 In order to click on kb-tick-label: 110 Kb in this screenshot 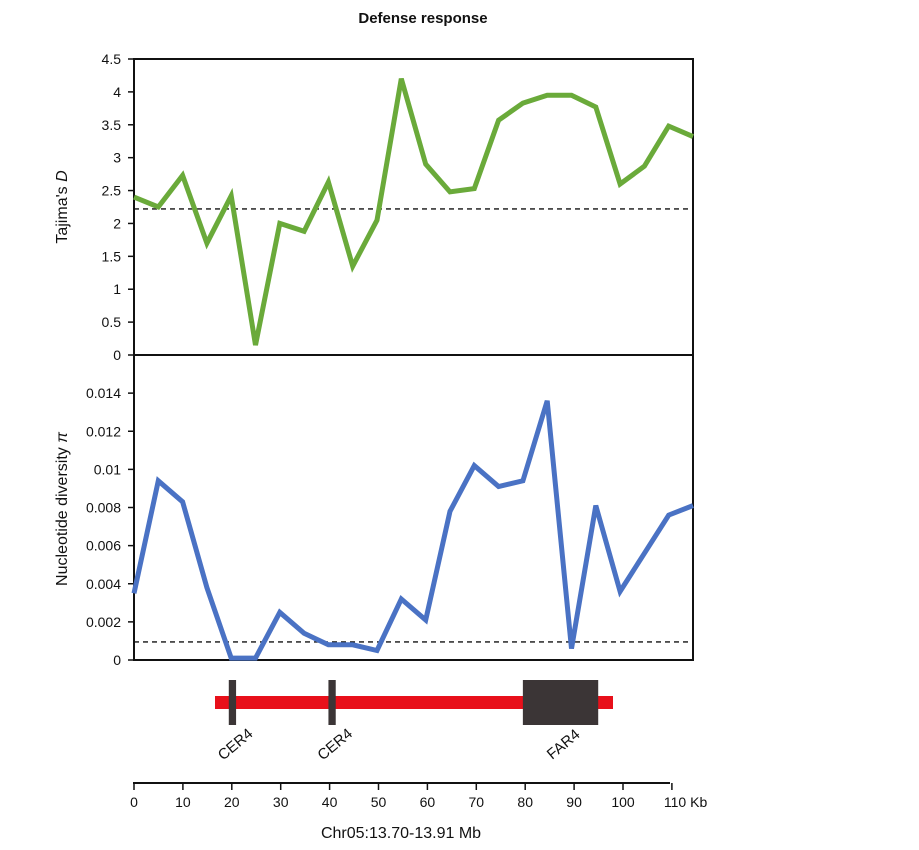, I will do `click(686, 802)`.